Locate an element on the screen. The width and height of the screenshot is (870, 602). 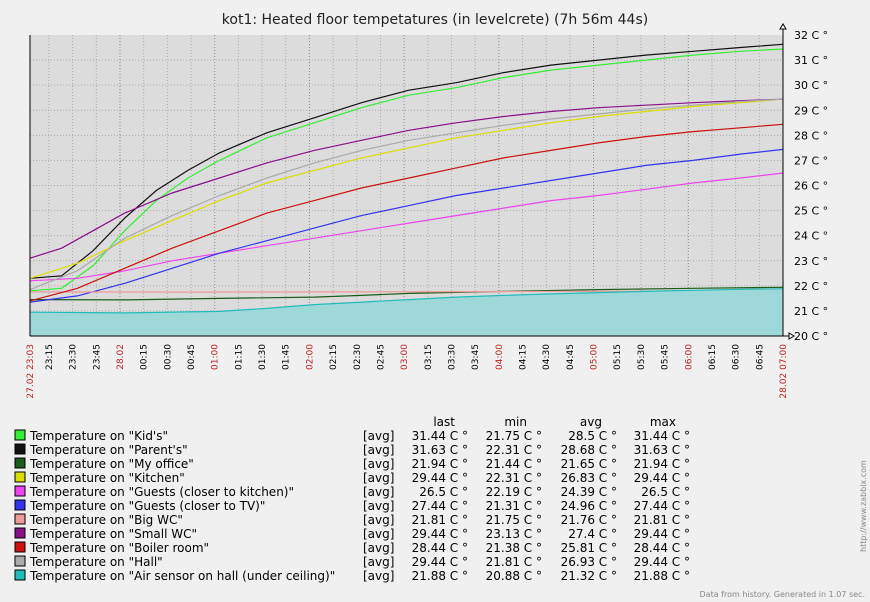
legend-series-name: Temperature on "Small WC" is located at coordinates (113, 534).